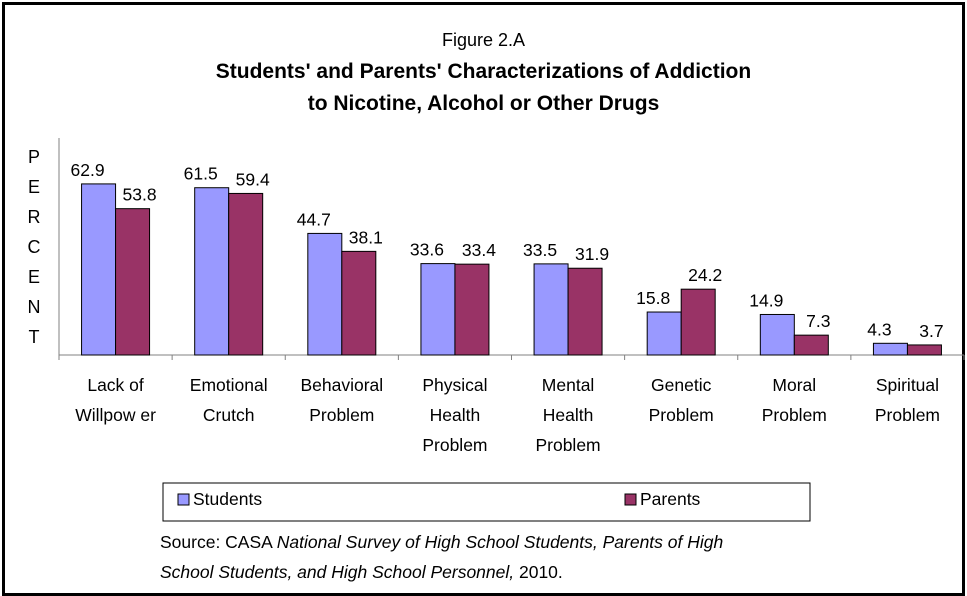 The height and width of the screenshot is (596, 967). I want to click on x-tick-label: Crutch, so click(229, 415).